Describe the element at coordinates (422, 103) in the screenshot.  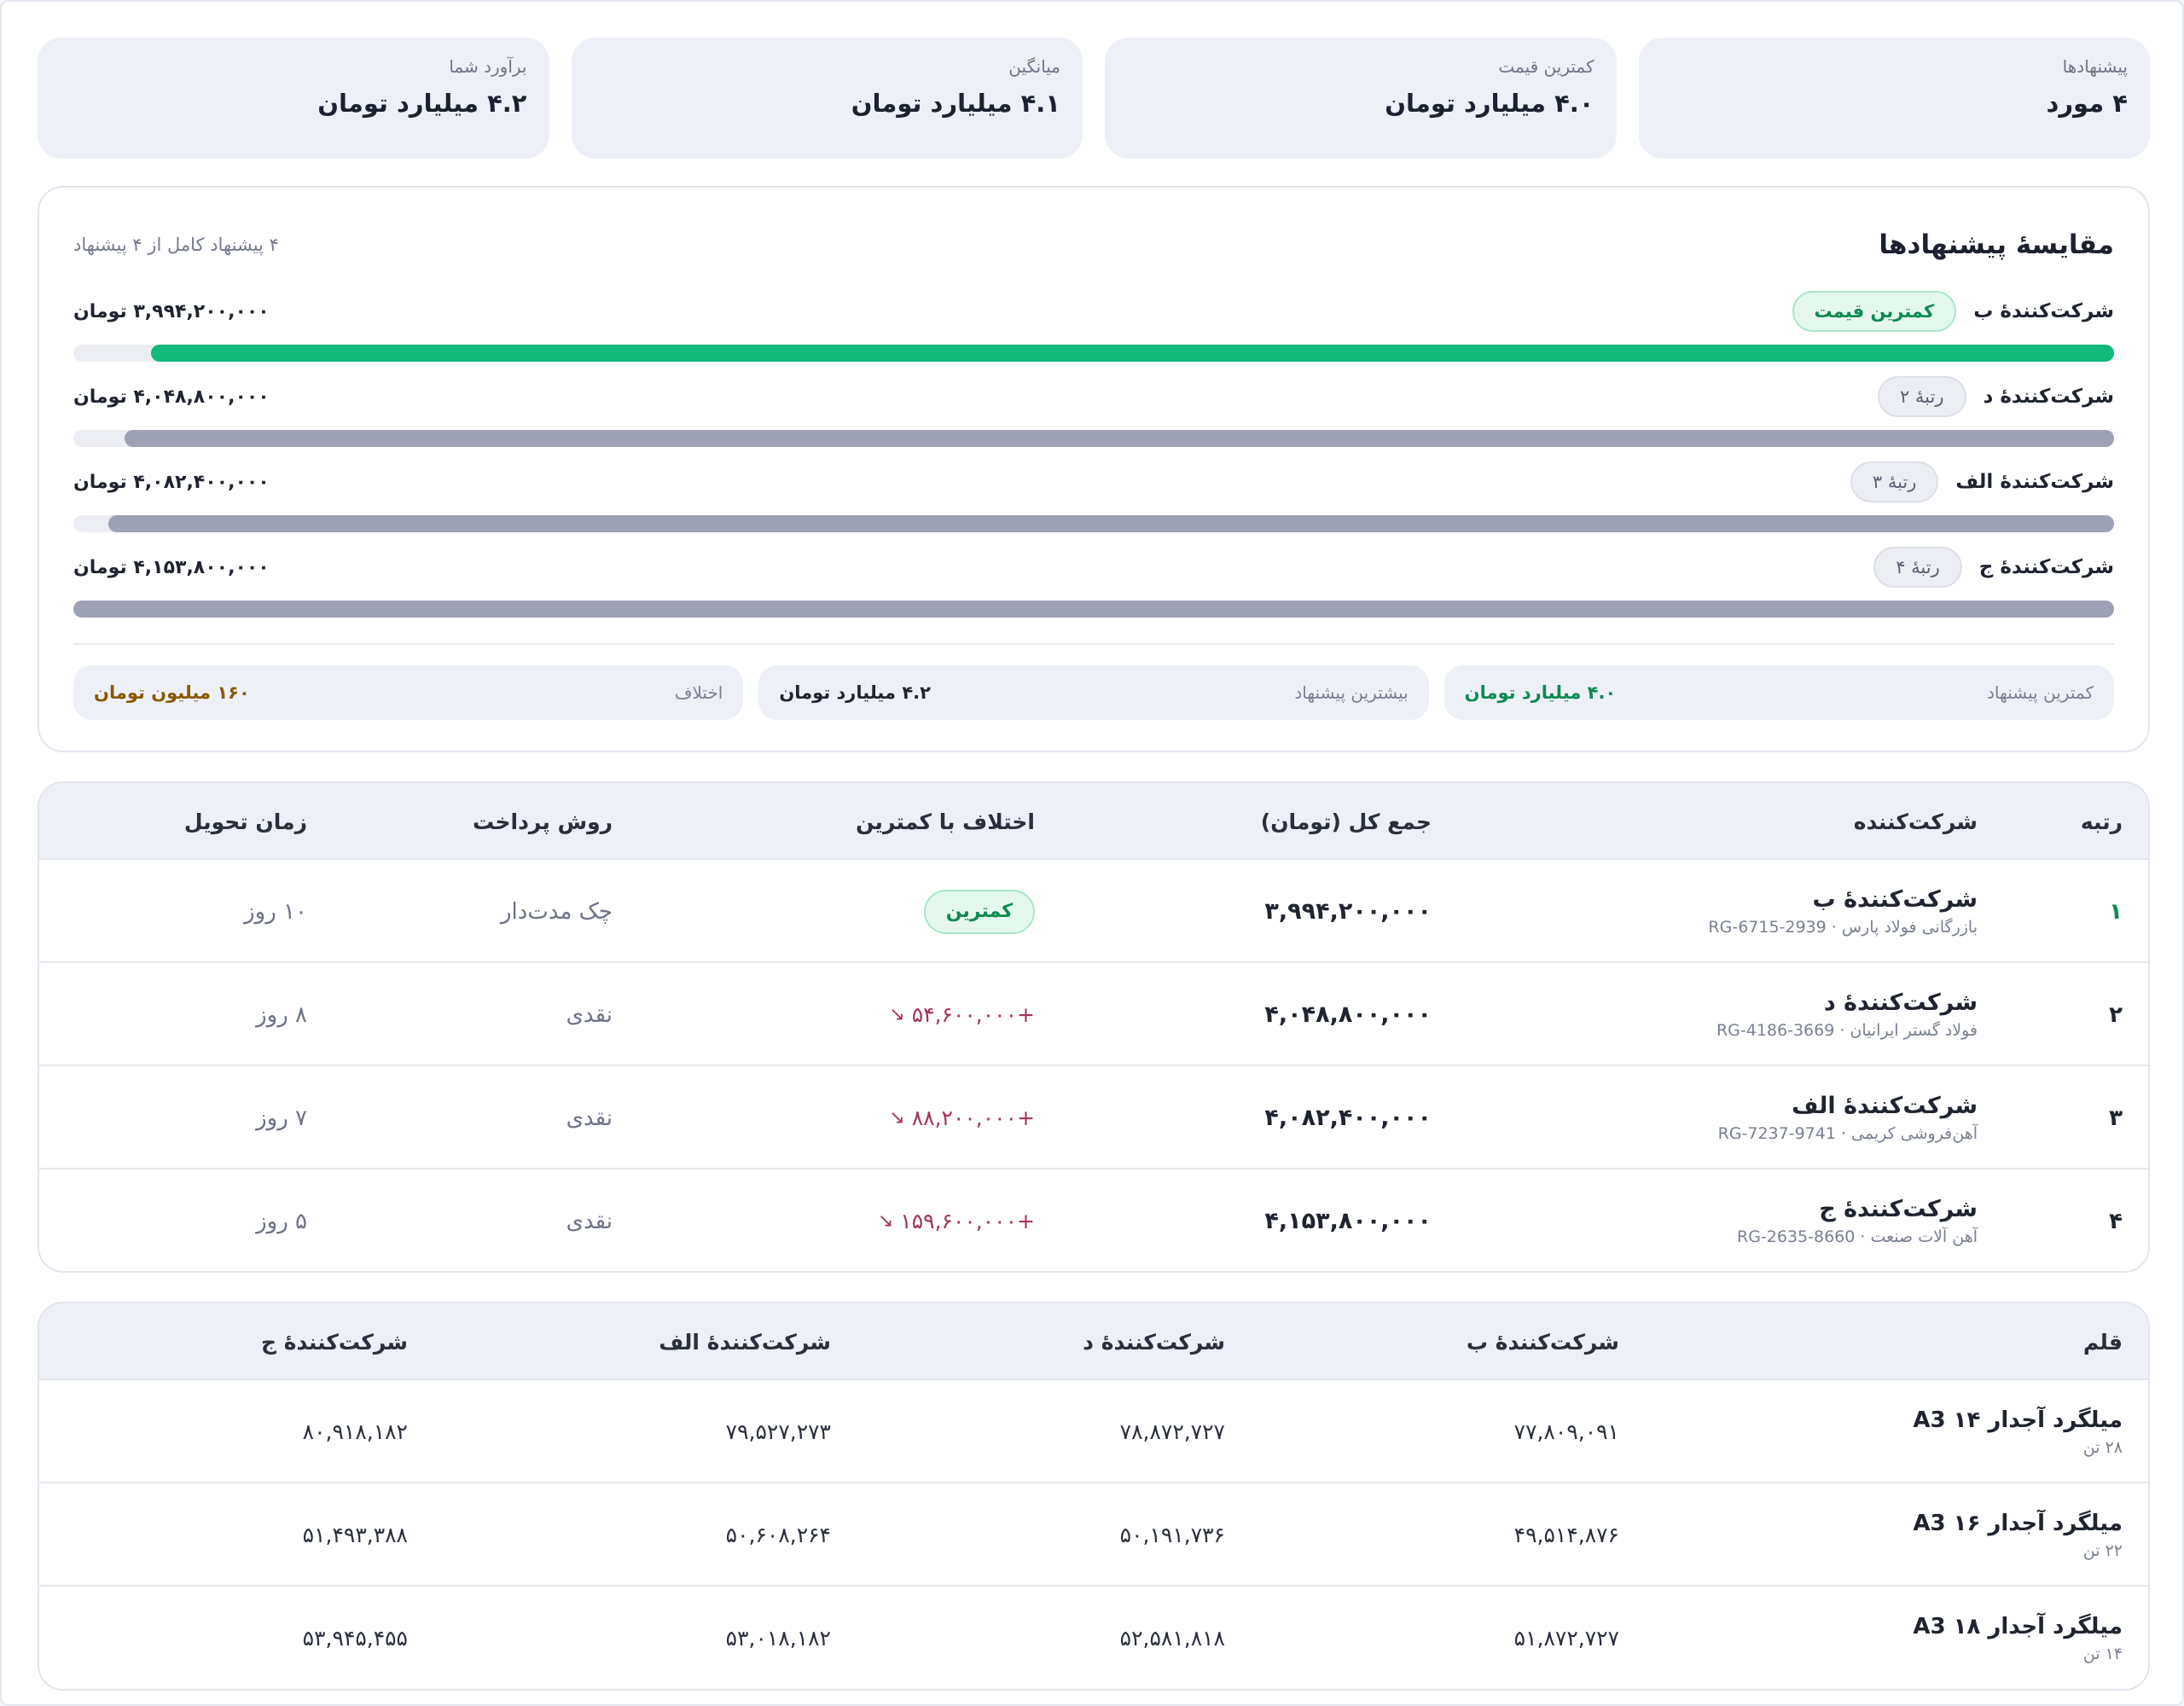
I see `stat-value: ۴.۲ میلیارد تومان` at that location.